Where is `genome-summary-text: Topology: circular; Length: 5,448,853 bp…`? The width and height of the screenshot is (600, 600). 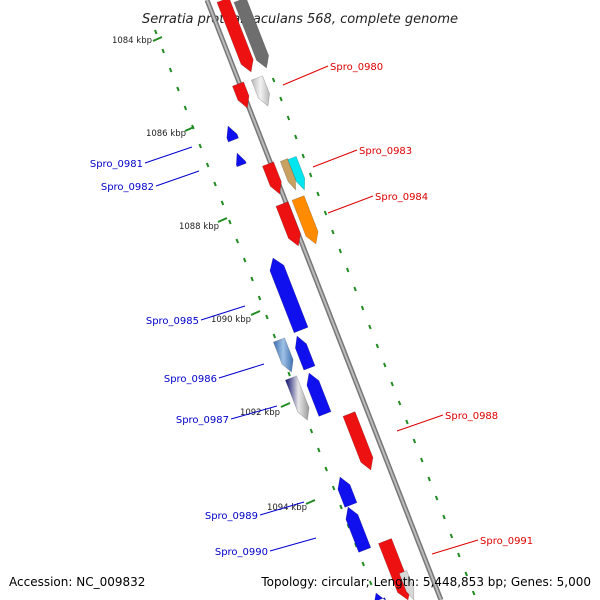
genome-summary-text: Topology: circular; Length: 5,448,853 bp… is located at coordinates (425, 582).